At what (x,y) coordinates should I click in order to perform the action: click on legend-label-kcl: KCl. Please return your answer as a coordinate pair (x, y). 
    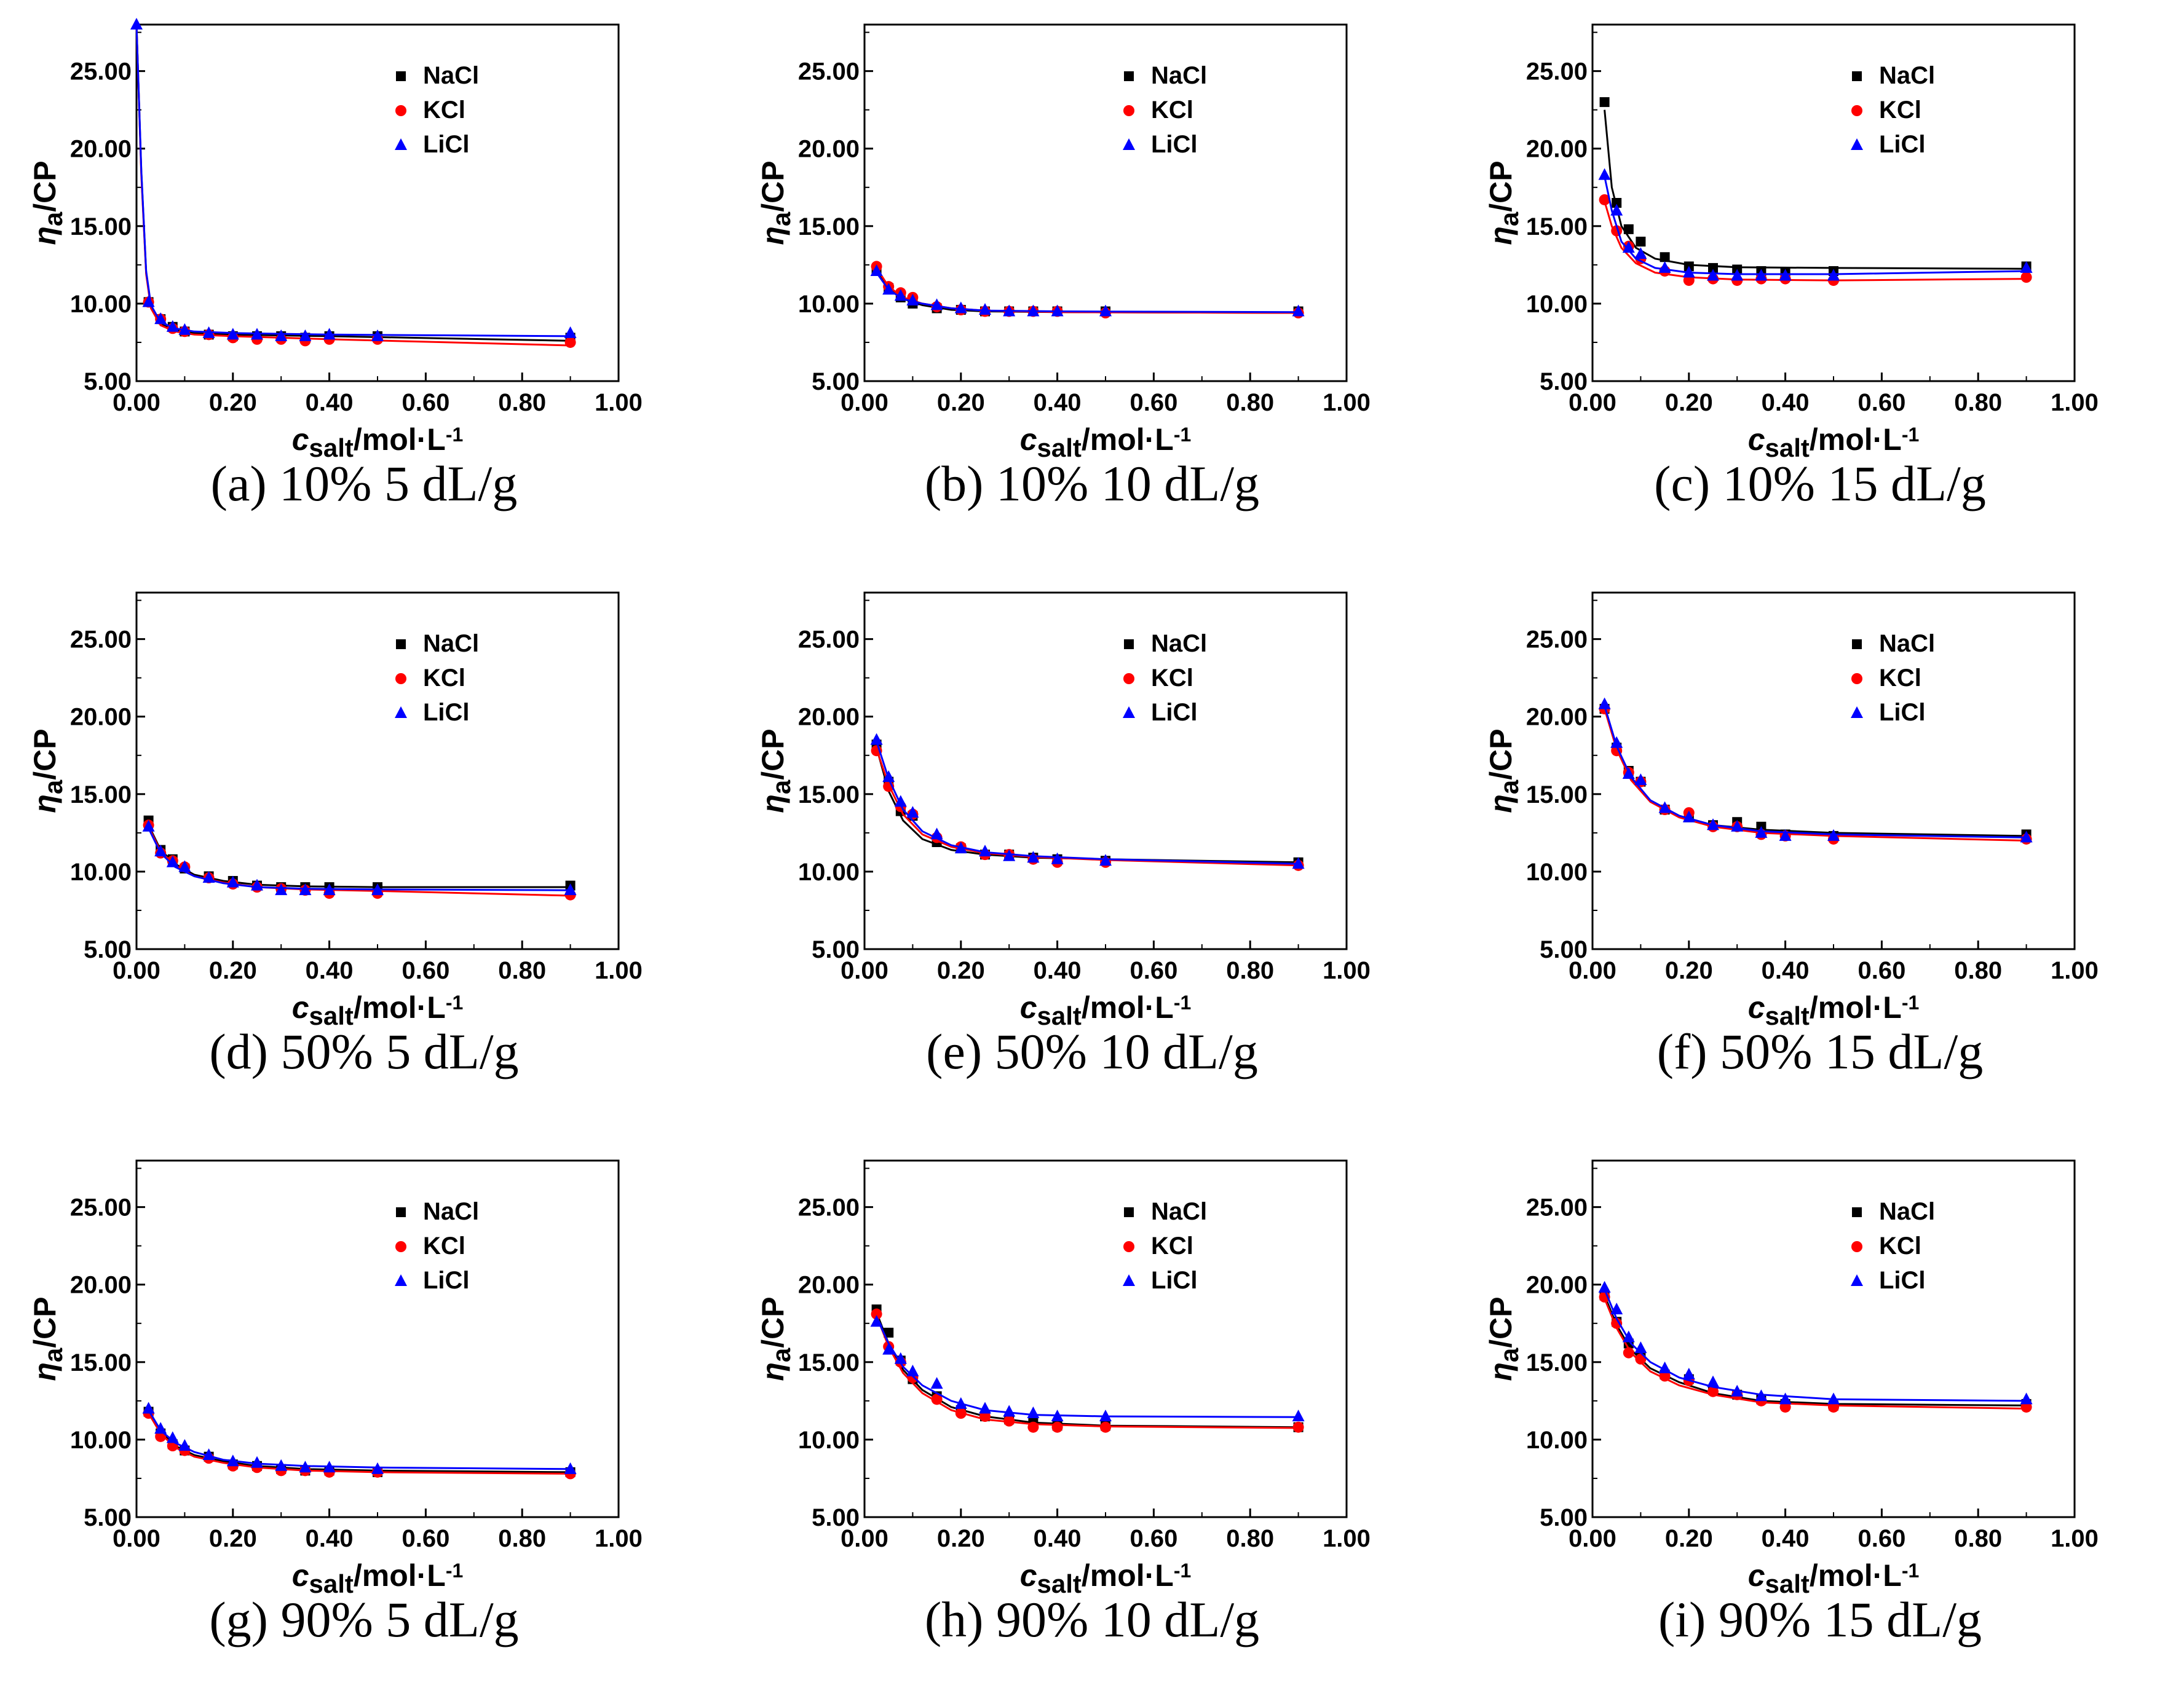
    Looking at the image, I should click on (444, 1246).